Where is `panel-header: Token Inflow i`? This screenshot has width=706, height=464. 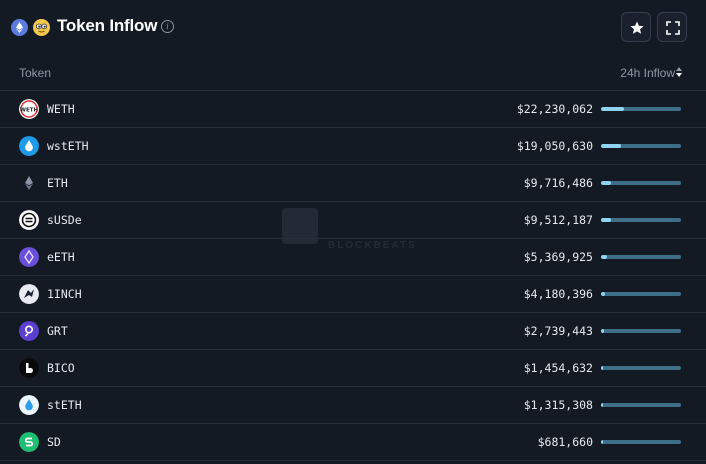
panel-header: Token Inflow i is located at coordinates (353, 27).